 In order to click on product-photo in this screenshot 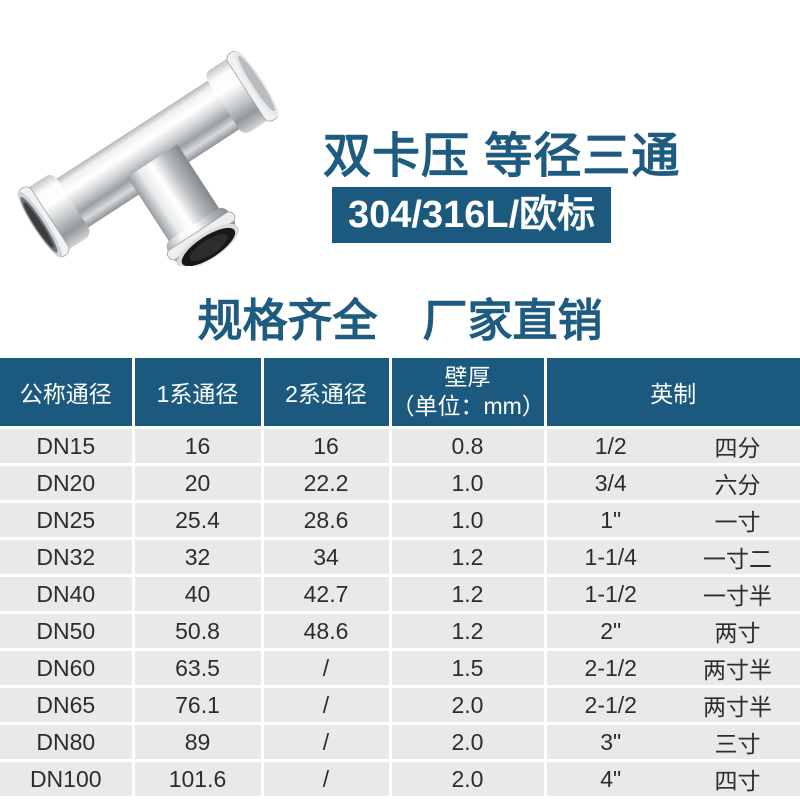, I will do `click(146, 153)`.